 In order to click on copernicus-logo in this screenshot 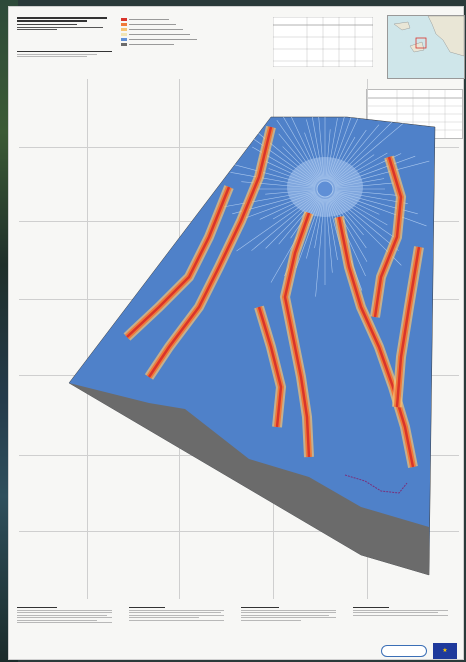, I will do `click(404, 651)`.